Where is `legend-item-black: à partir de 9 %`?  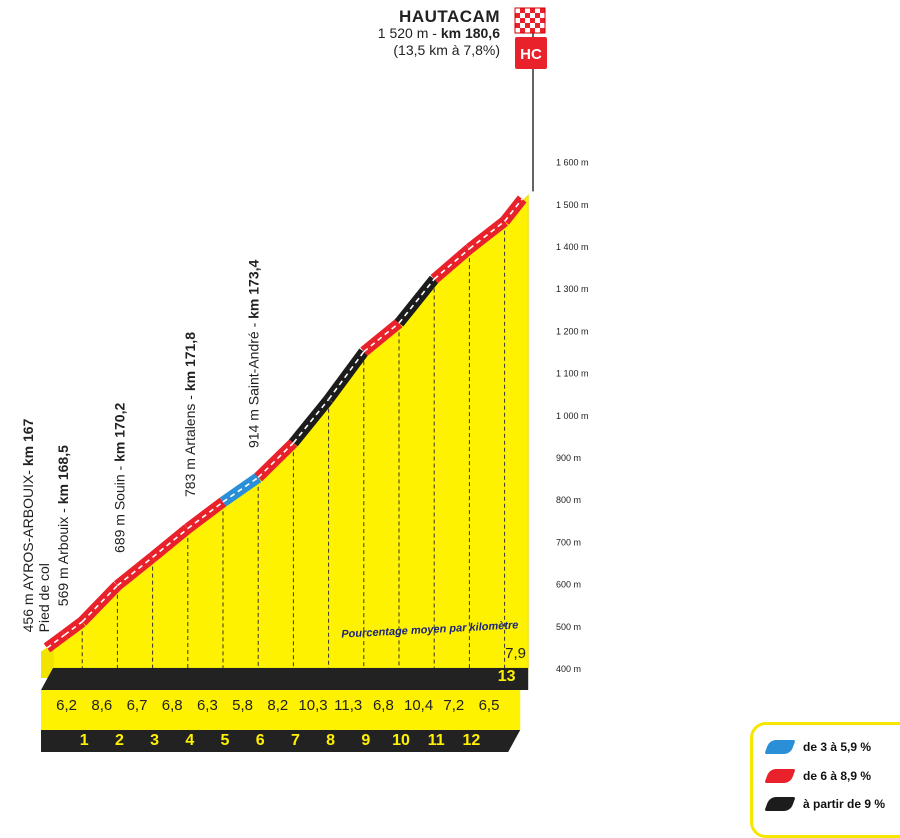
legend-item-black: à partir de 9 % is located at coordinates (825, 804).